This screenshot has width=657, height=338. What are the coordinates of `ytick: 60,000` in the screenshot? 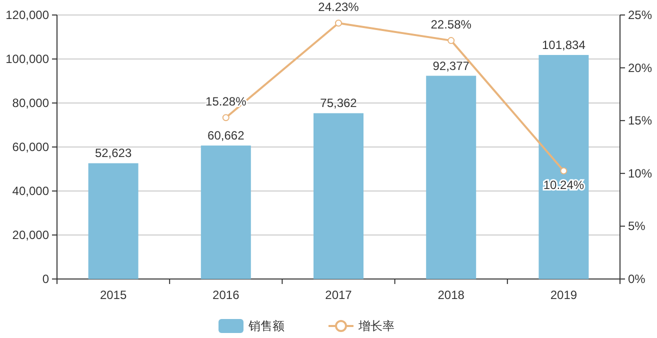 It's located at (30, 147).